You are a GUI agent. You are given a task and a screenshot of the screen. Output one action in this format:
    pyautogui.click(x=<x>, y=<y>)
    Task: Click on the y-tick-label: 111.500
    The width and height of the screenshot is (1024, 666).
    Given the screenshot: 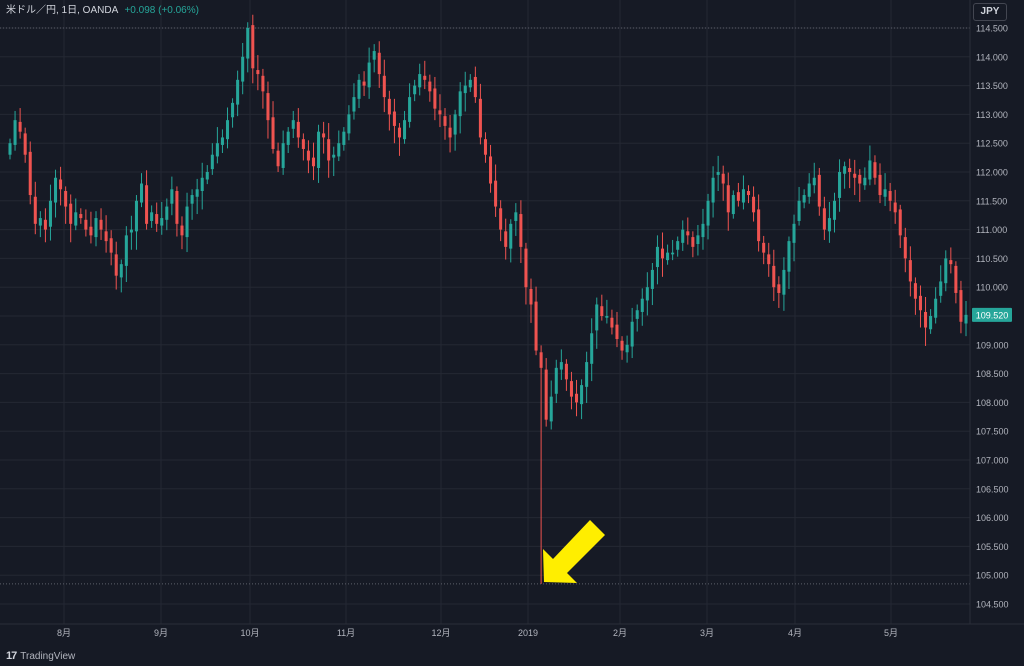 What is the action you would take?
    pyautogui.click(x=991, y=201)
    